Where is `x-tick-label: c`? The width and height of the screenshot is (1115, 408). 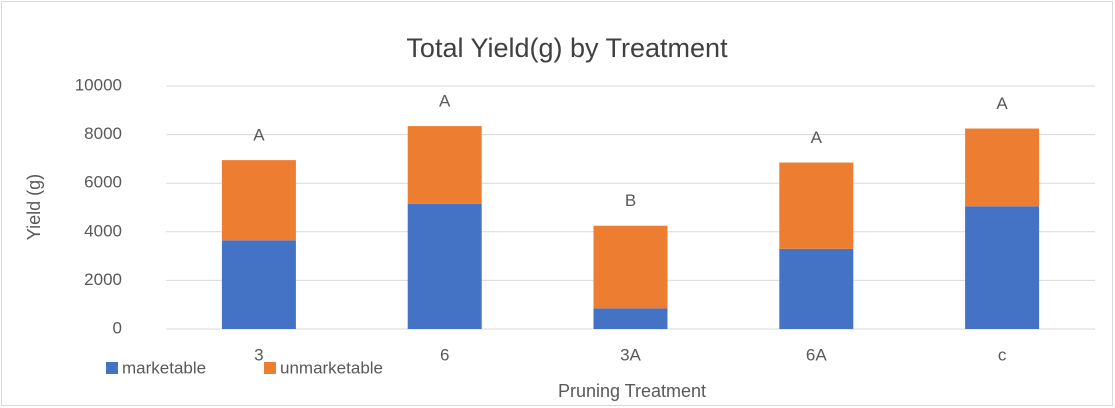 x-tick-label: c is located at coordinates (1002, 354).